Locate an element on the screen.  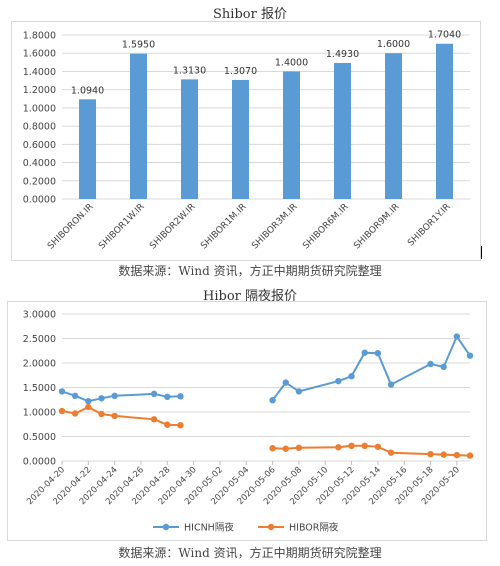
y-tick-label: 2.5000 is located at coordinates (39, 339).